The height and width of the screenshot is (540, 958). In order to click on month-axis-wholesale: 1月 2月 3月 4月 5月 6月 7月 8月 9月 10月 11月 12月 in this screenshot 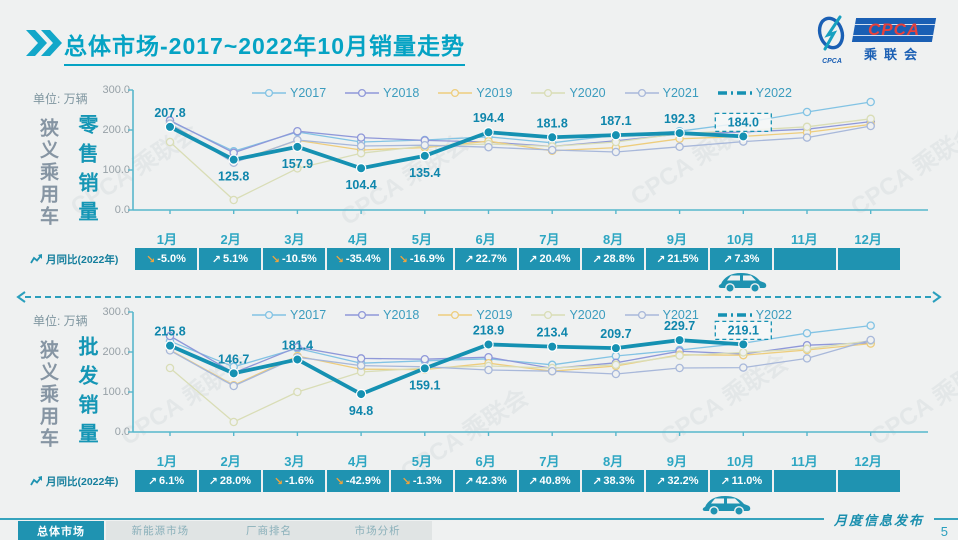, I will do `click(517, 460)`.